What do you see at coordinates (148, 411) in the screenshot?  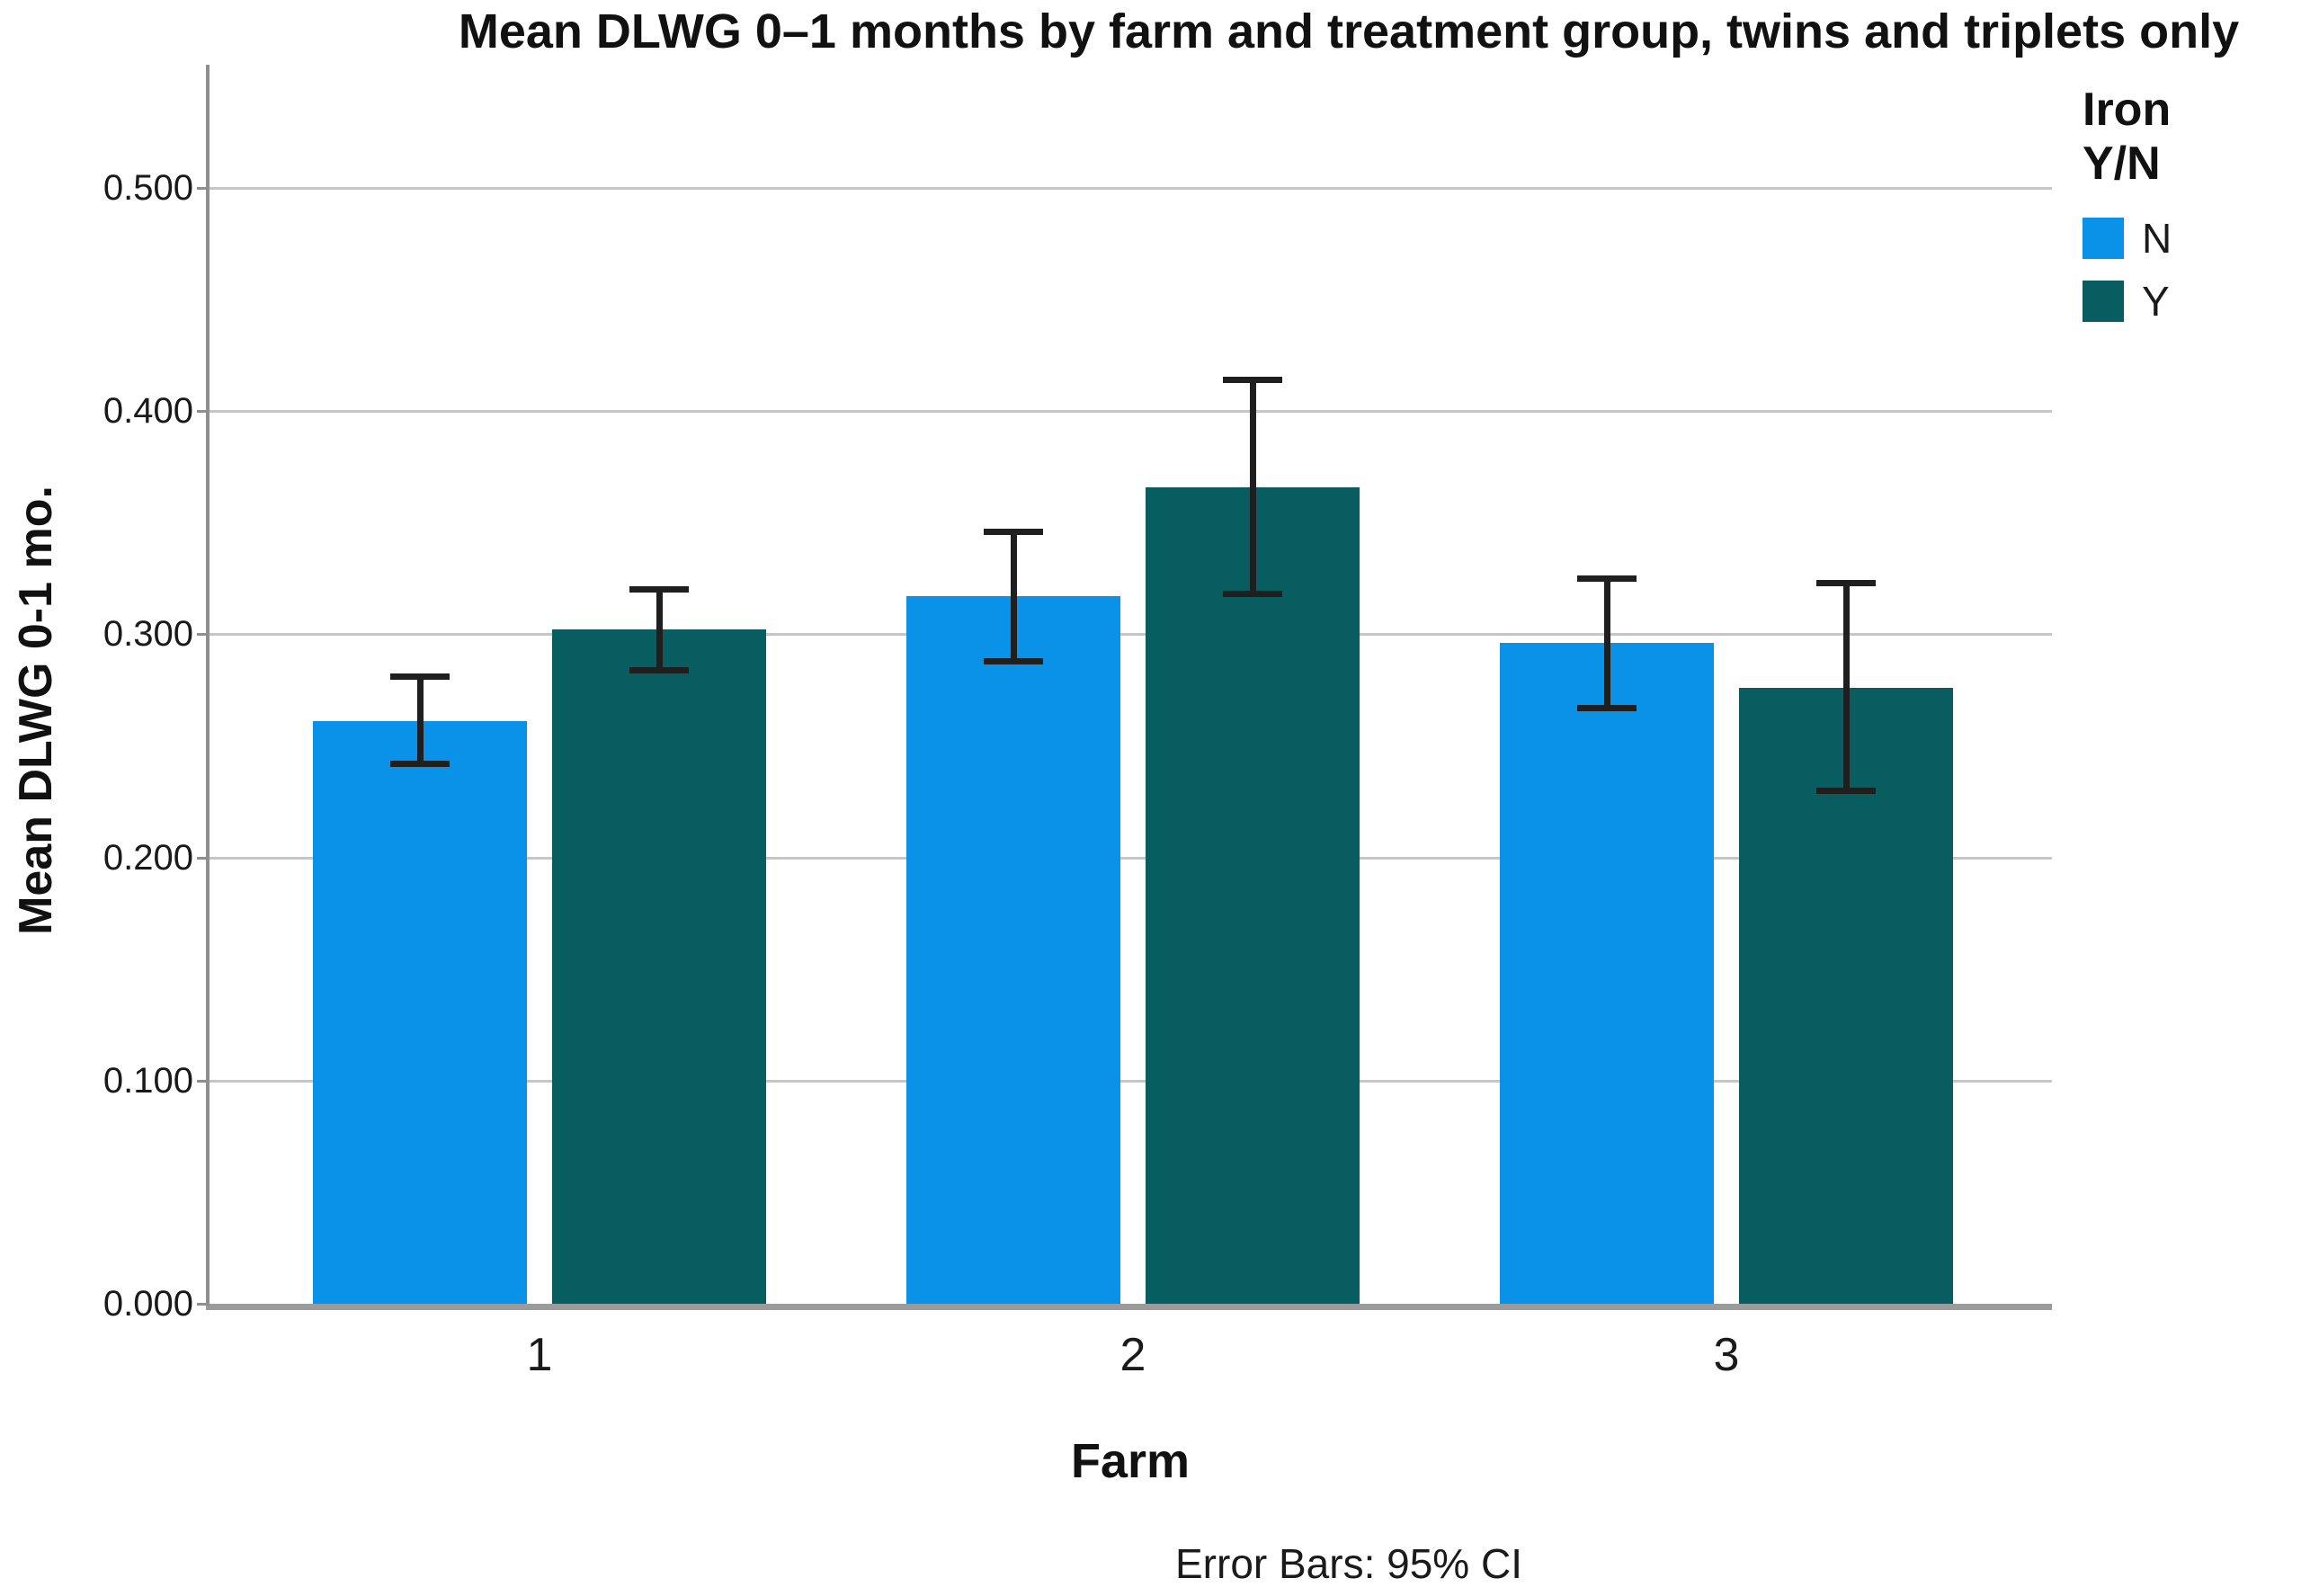 I see `y-tick-label: 0.400` at bounding box center [148, 411].